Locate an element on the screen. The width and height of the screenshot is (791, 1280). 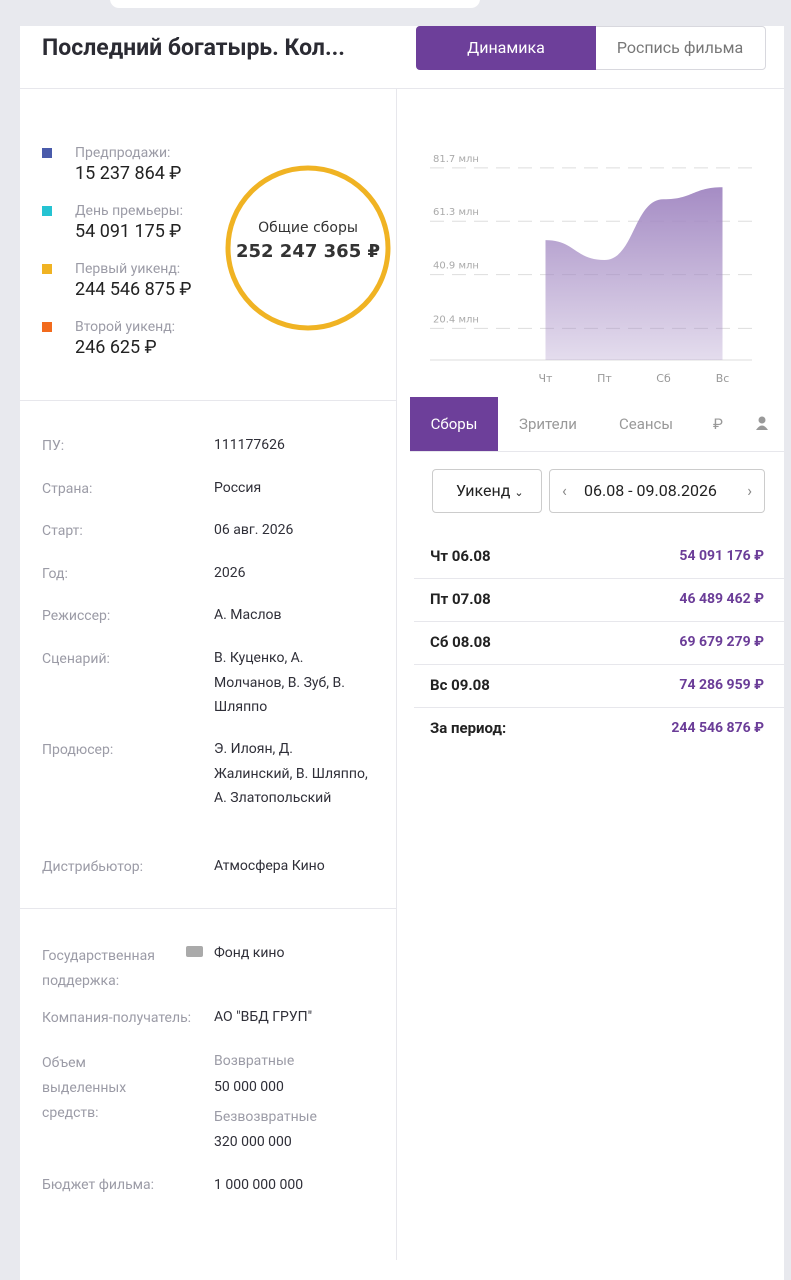
total-label: Общие сборы is located at coordinates (308, 228).